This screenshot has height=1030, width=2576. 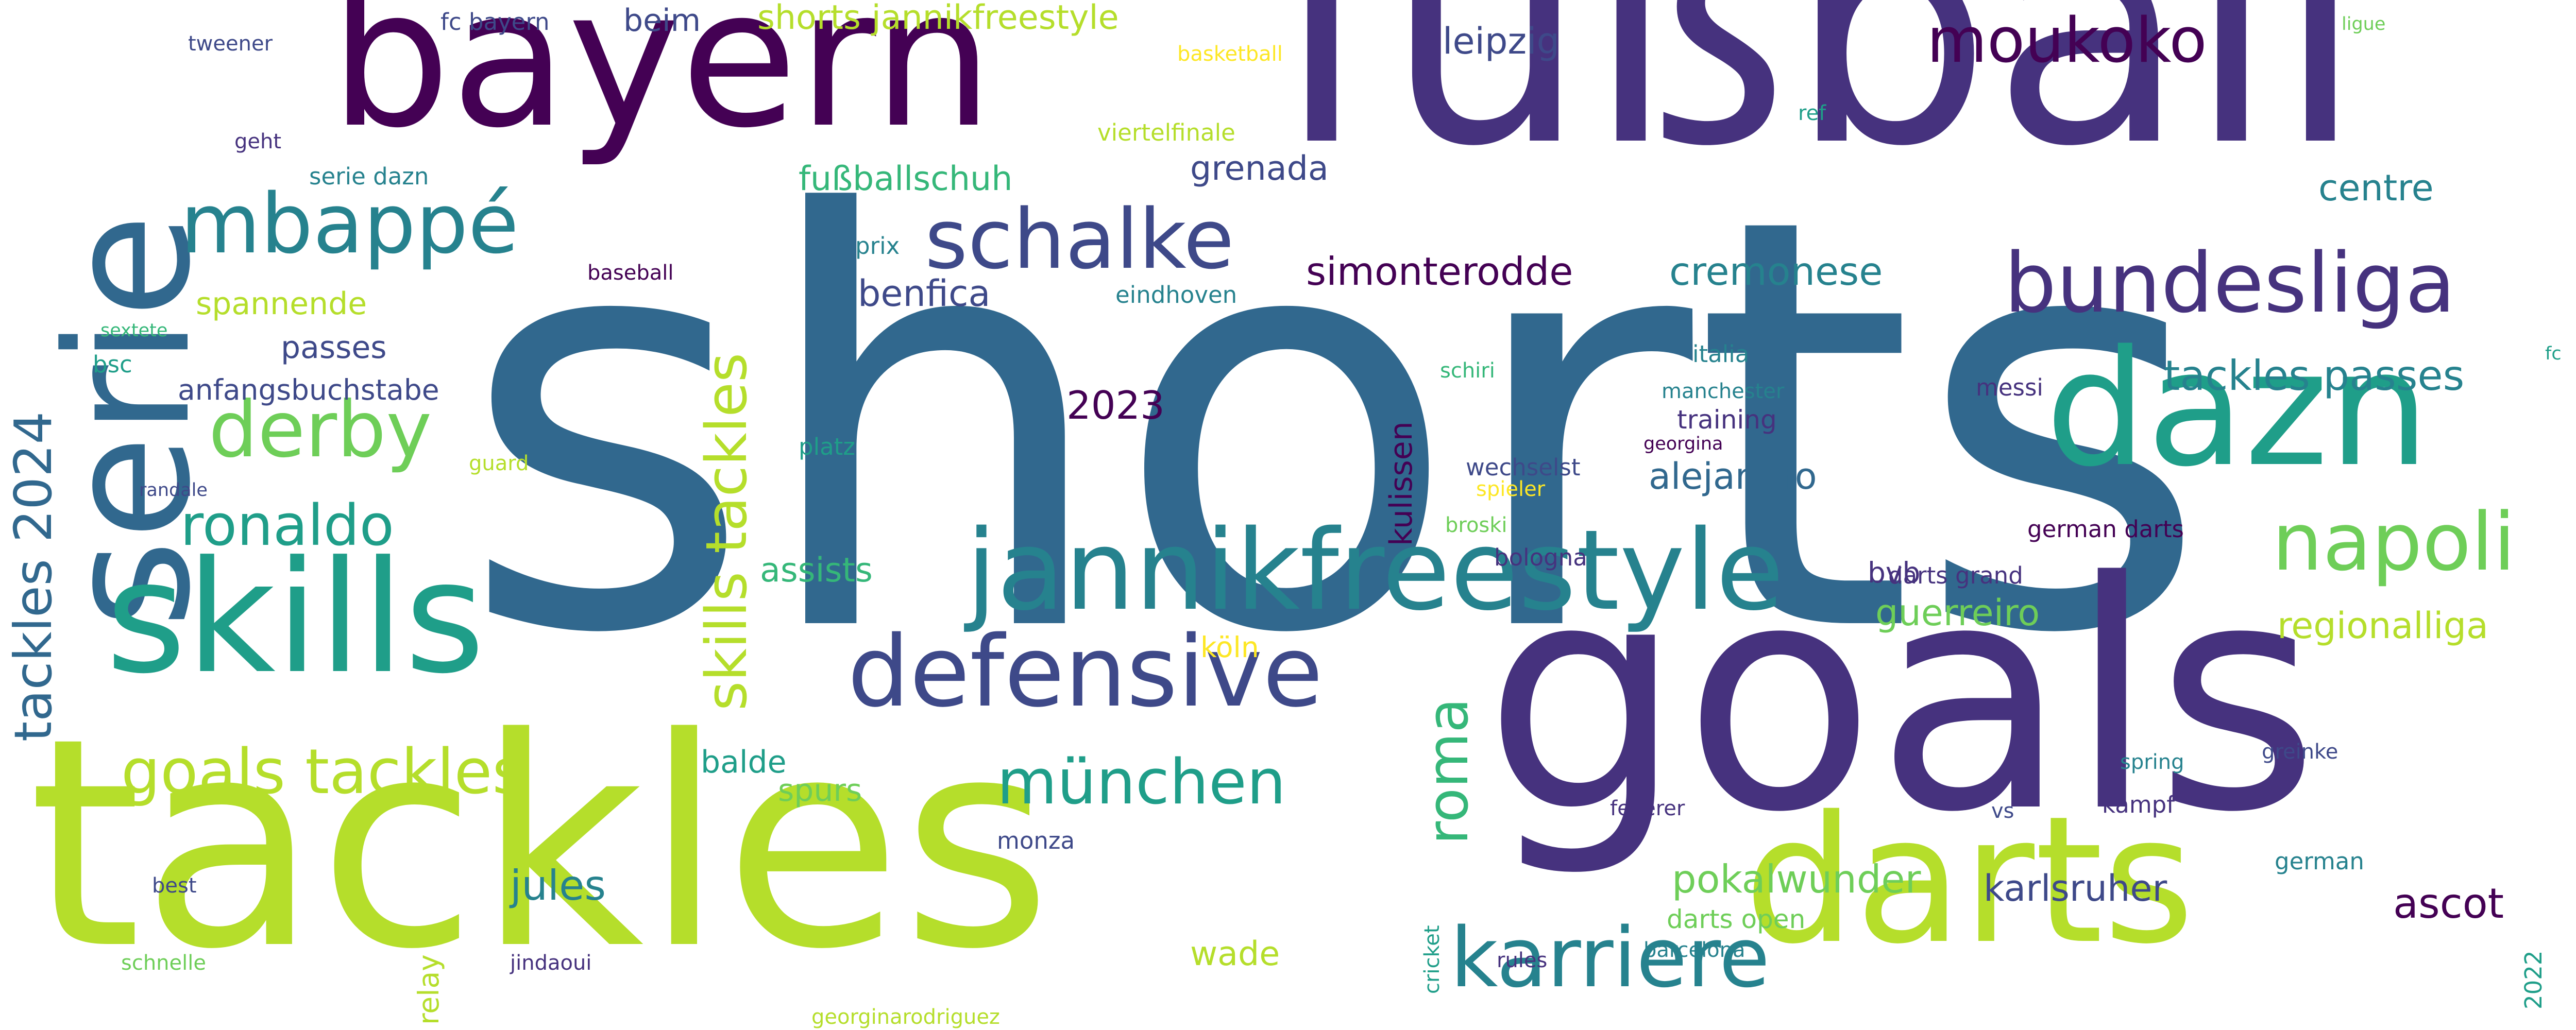 I want to click on cloud-word: ref, so click(x=1812, y=113).